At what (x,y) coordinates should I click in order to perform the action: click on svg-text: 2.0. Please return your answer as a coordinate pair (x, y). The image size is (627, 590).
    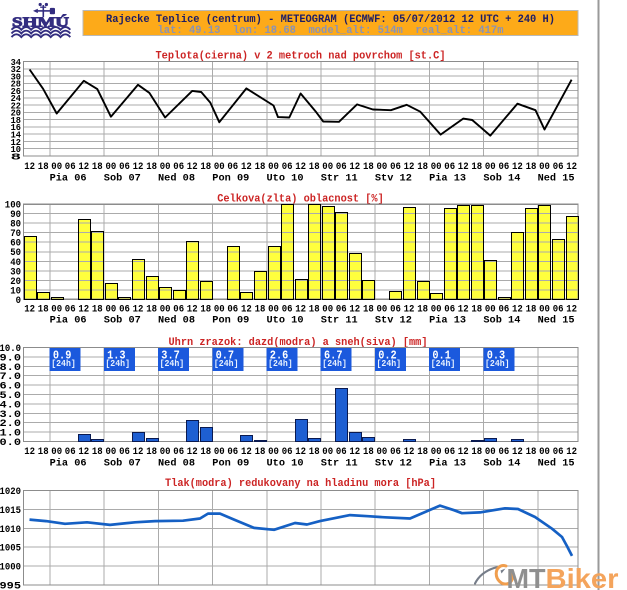
    Looking at the image, I should click on (10, 424).